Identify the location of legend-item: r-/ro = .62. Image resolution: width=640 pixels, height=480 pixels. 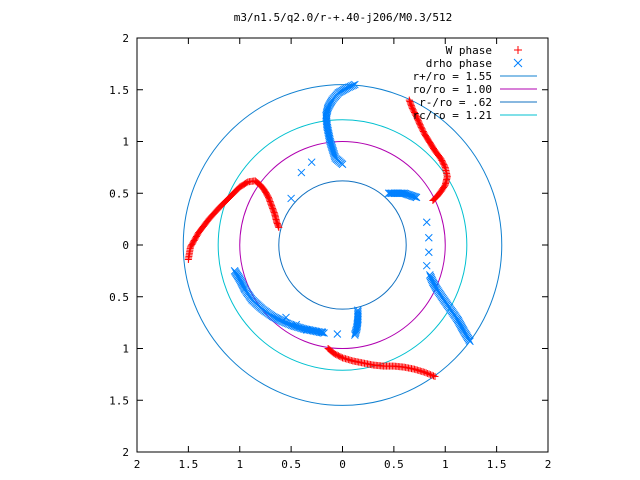
(478, 102).